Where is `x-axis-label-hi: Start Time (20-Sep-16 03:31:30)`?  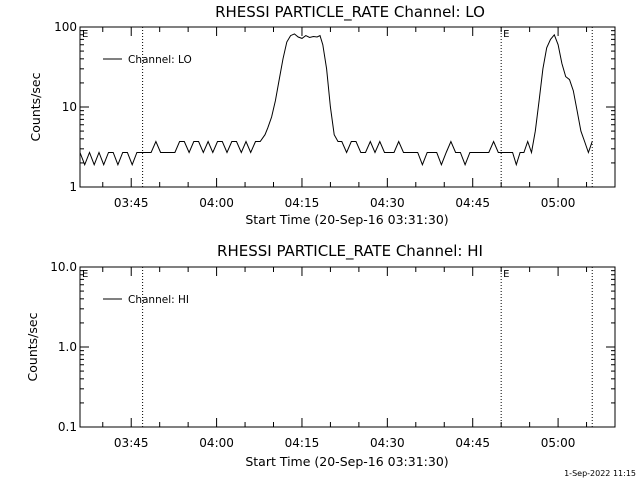
x-axis-label-hi: Start Time (20-Sep-16 03:31:30) is located at coordinates (346, 461).